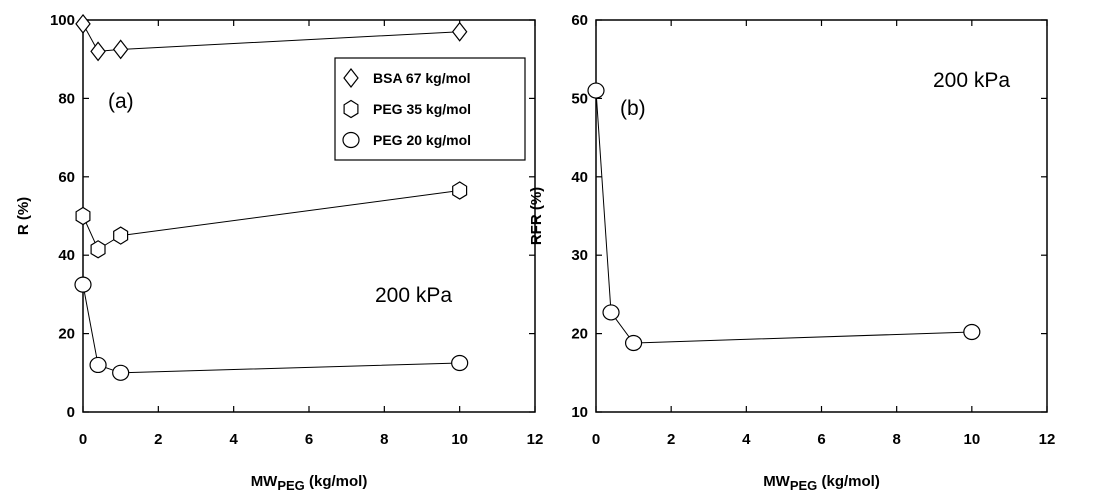 This screenshot has height=494, width=1099. Describe the element at coordinates (66, 98) in the screenshot. I see `y-tick-label: 80` at that location.